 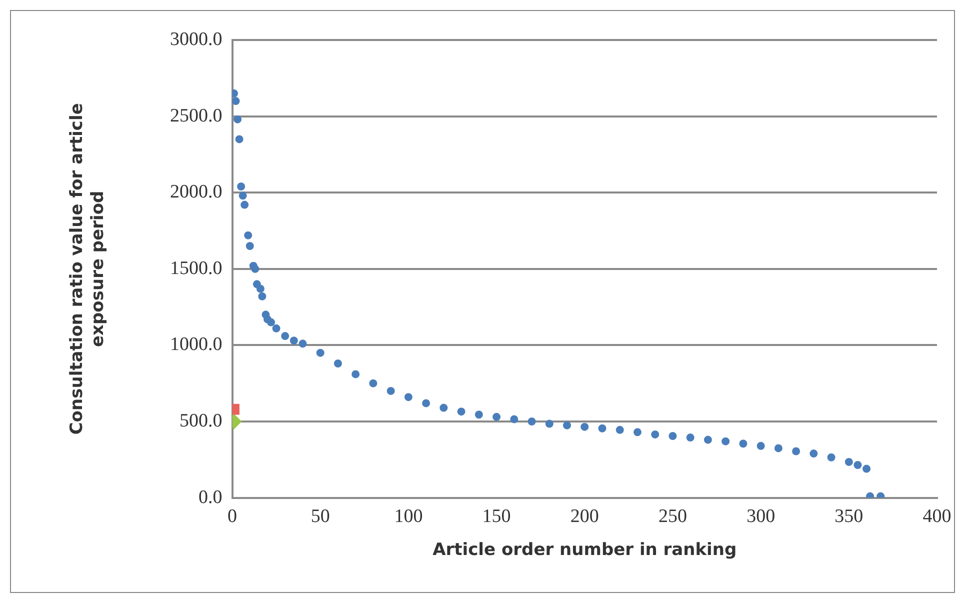 What do you see at coordinates (196, 39) in the screenshot?
I see `y-tick-label: 3000.0` at bounding box center [196, 39].